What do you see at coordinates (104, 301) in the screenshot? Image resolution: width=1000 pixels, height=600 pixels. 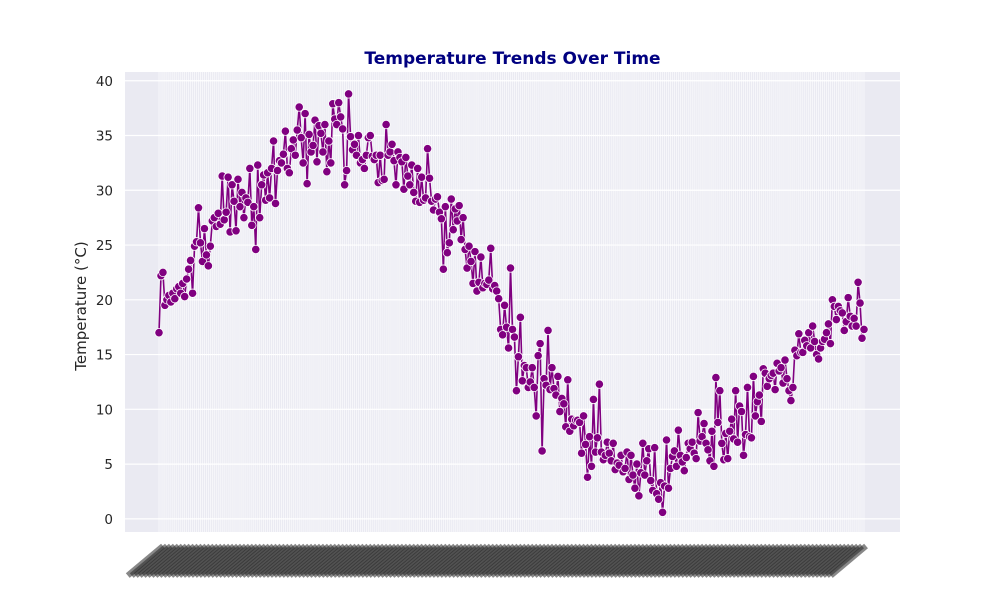 I see `y-tick-label: 20` at bounding box center [104, 301].